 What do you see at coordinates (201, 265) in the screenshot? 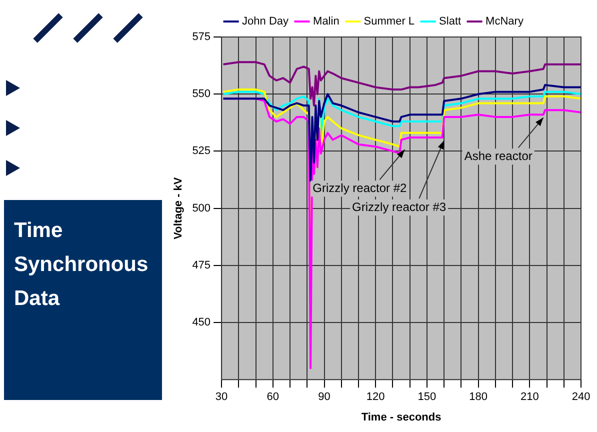
I see `y-tick-label: 475` at bounding box center [201, 265].